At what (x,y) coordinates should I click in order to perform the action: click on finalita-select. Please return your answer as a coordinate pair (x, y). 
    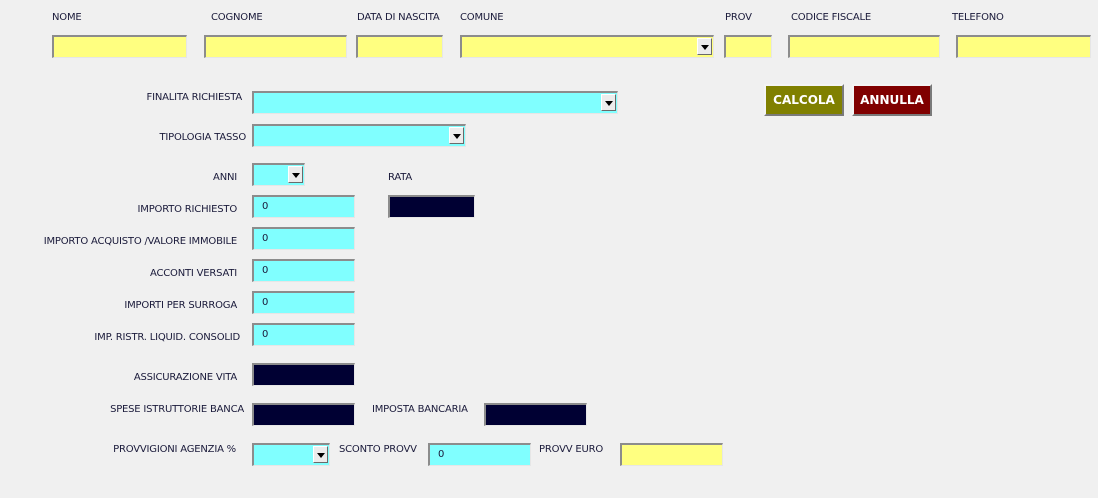
    Looking at the image, I should click on (435, 102).